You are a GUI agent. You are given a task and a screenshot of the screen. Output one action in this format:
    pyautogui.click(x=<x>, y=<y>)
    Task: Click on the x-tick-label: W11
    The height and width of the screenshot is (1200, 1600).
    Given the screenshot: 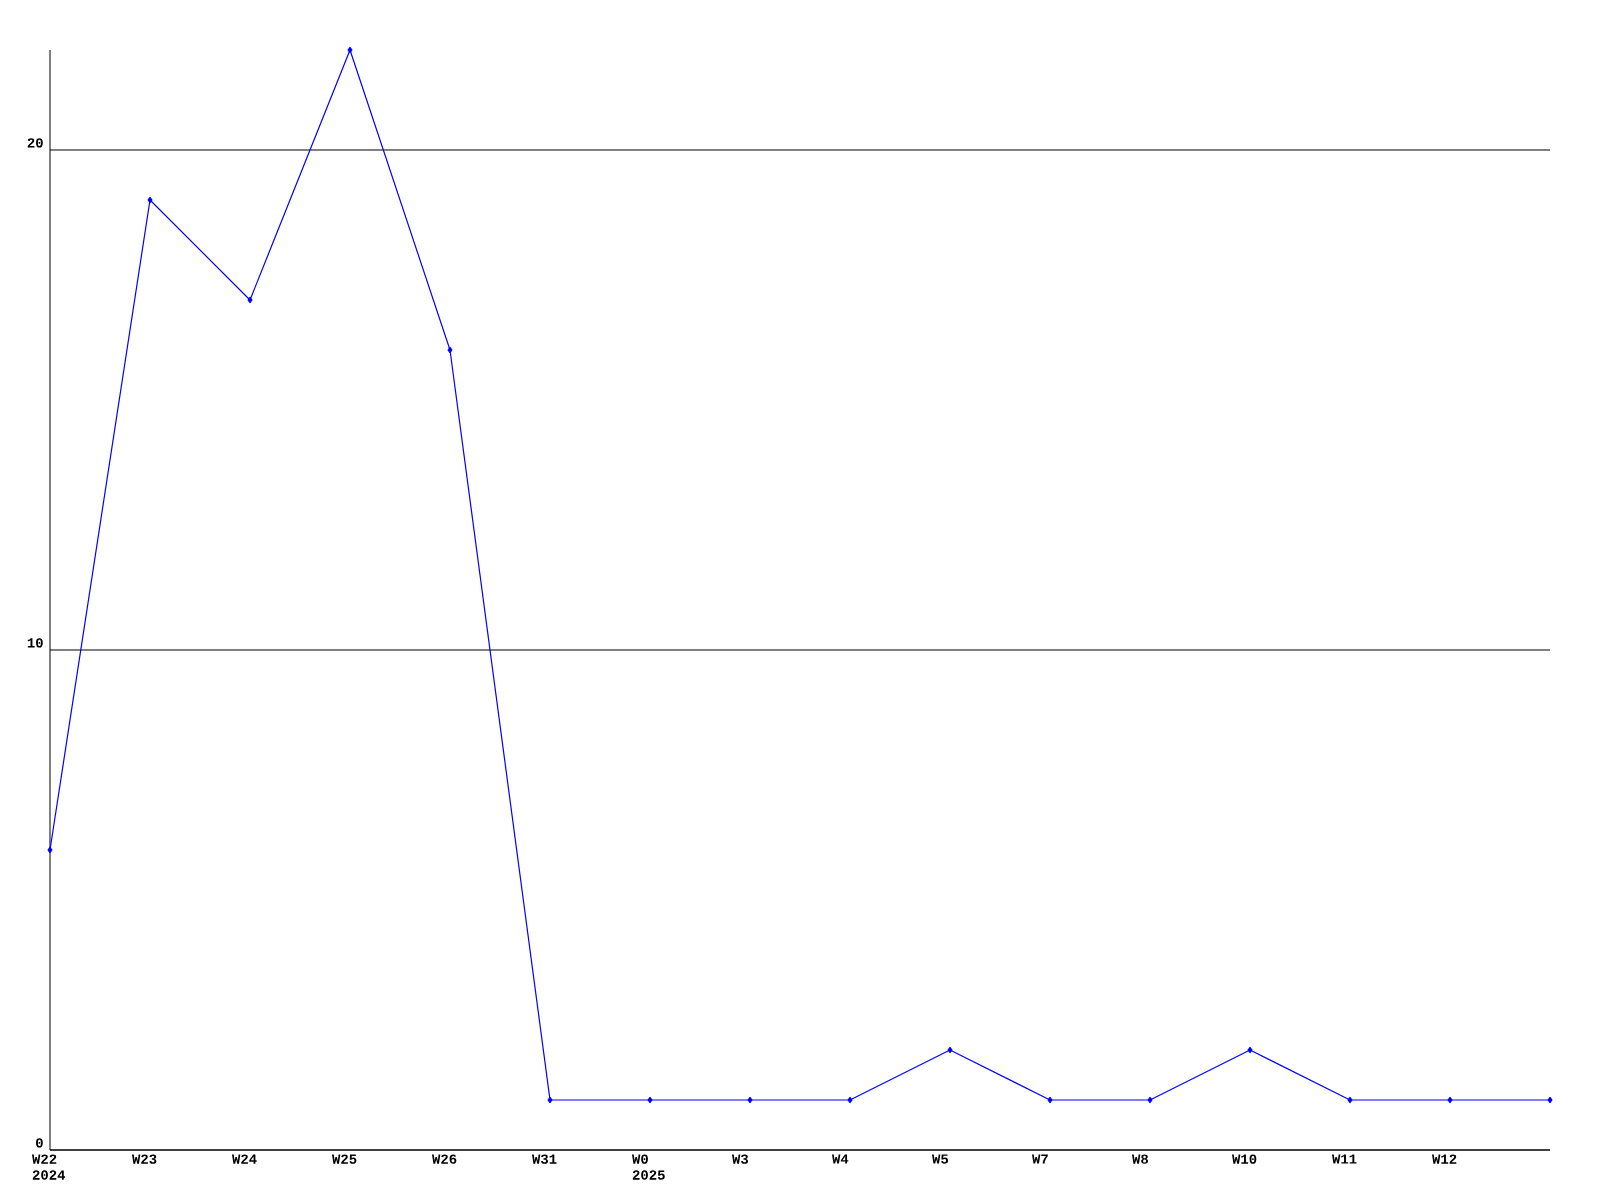 What is the action you would take?
    pyautogui.click(x=1344, y=1159)
    